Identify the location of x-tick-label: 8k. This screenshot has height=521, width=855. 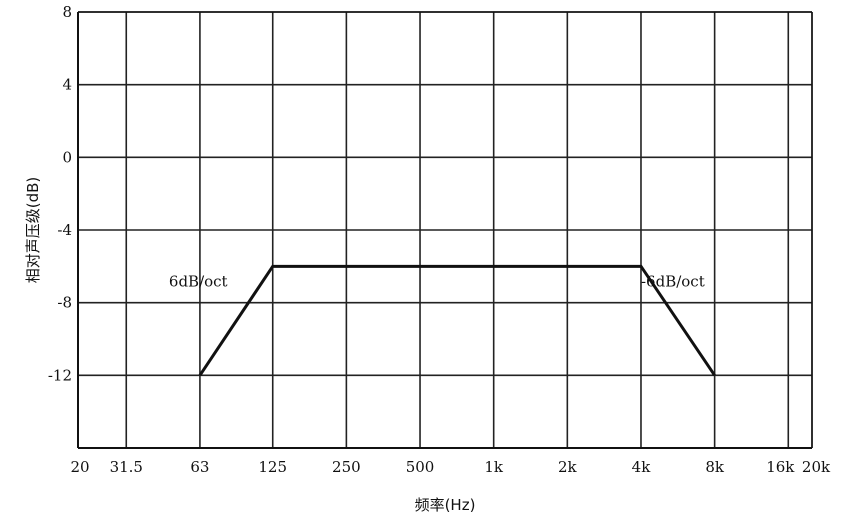
(715, 467).